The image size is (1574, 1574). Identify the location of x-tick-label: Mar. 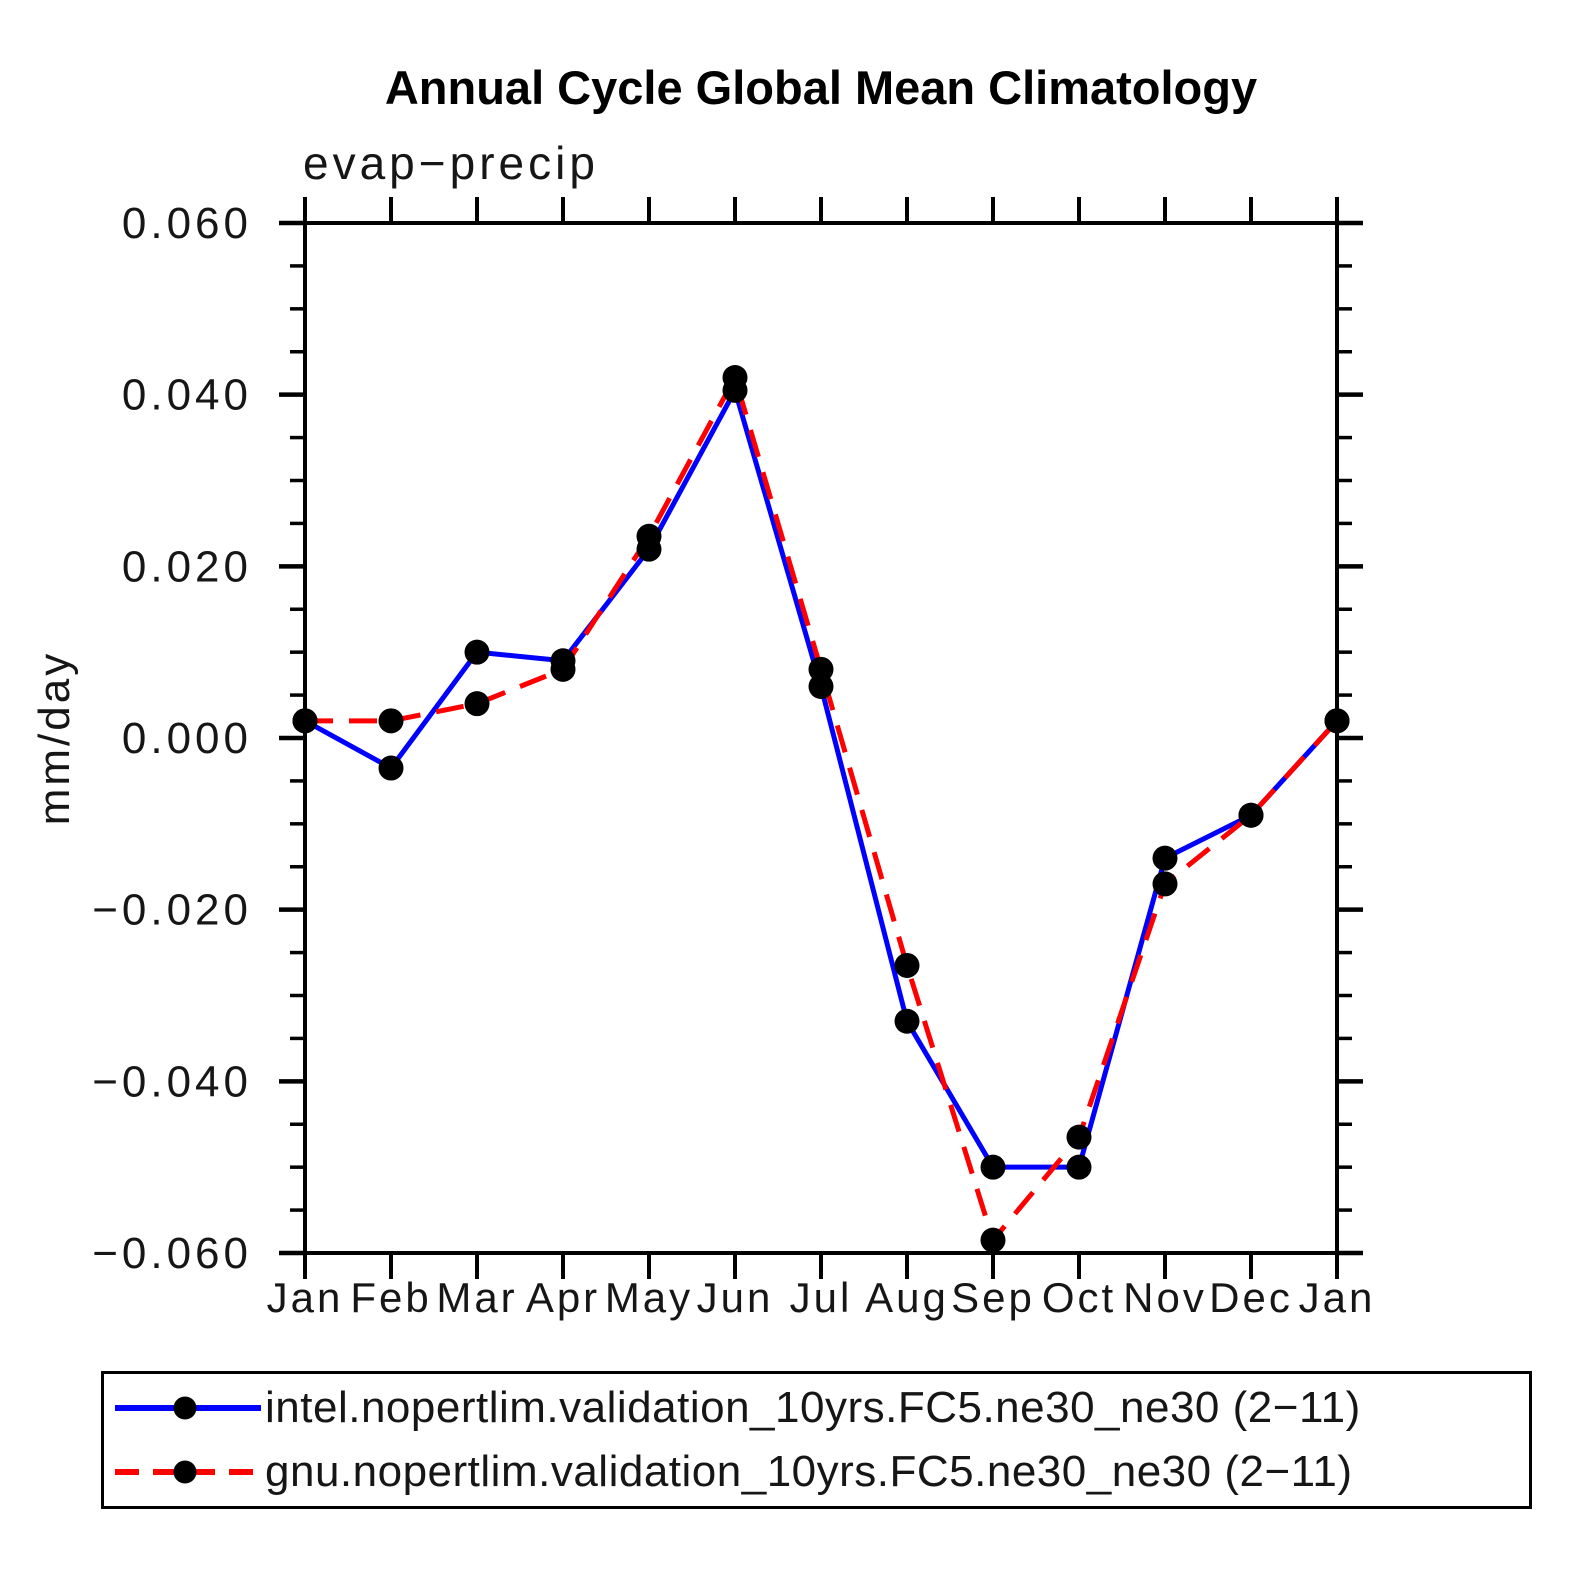
(476, 1297).